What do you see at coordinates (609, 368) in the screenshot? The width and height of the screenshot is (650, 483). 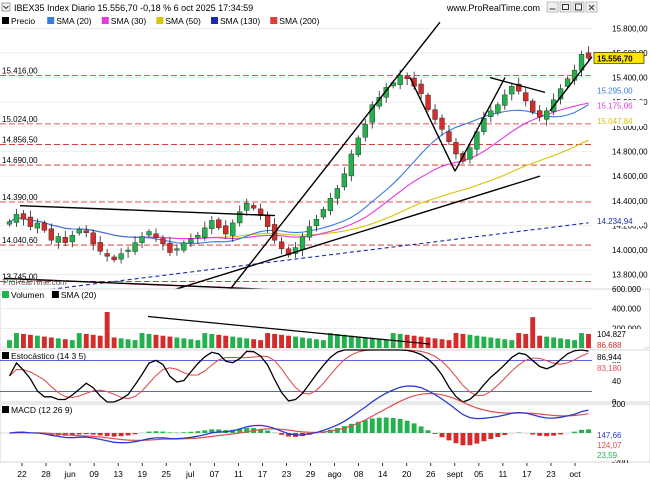 I see `value-label: 83,180` at bounding box center [609, 368].